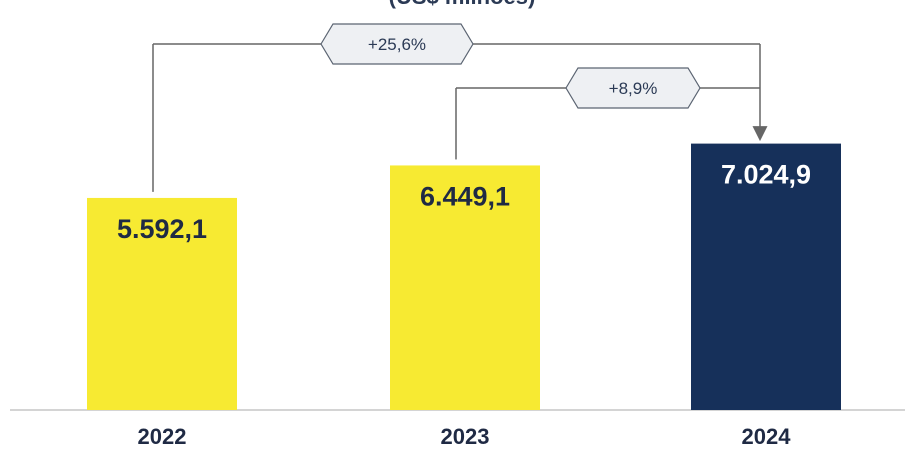 Image resolution: width=914 pixels, height=449 pixels. Describe the element at coordinates (162, 303) in the screenshot. I see `bar-2022` at that location.